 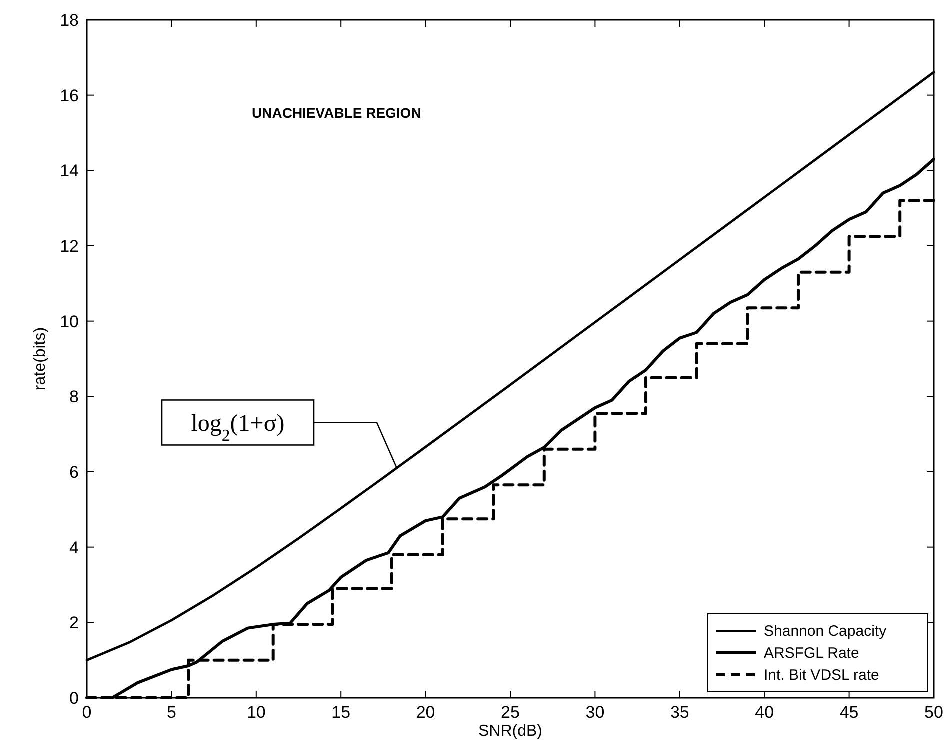 What do you see at coordinates (595, 712) in the screenshot?
I see `x-tick-label: 30` at bounding box center [595, 712].